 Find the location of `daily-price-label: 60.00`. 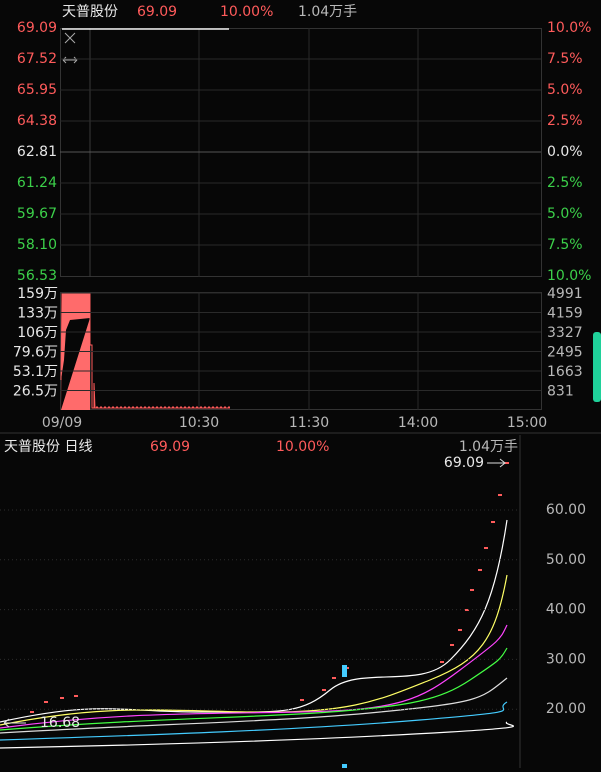

daily-price-label: 60.00 is located at coordinates (566, 510).